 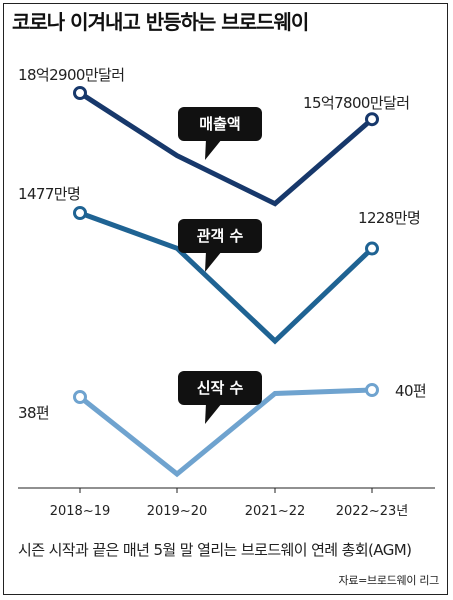 What do you see at coordinates (410, 391) in the screenshot?
I see `series-end-label: 40편` at bounding box center [410, 391].